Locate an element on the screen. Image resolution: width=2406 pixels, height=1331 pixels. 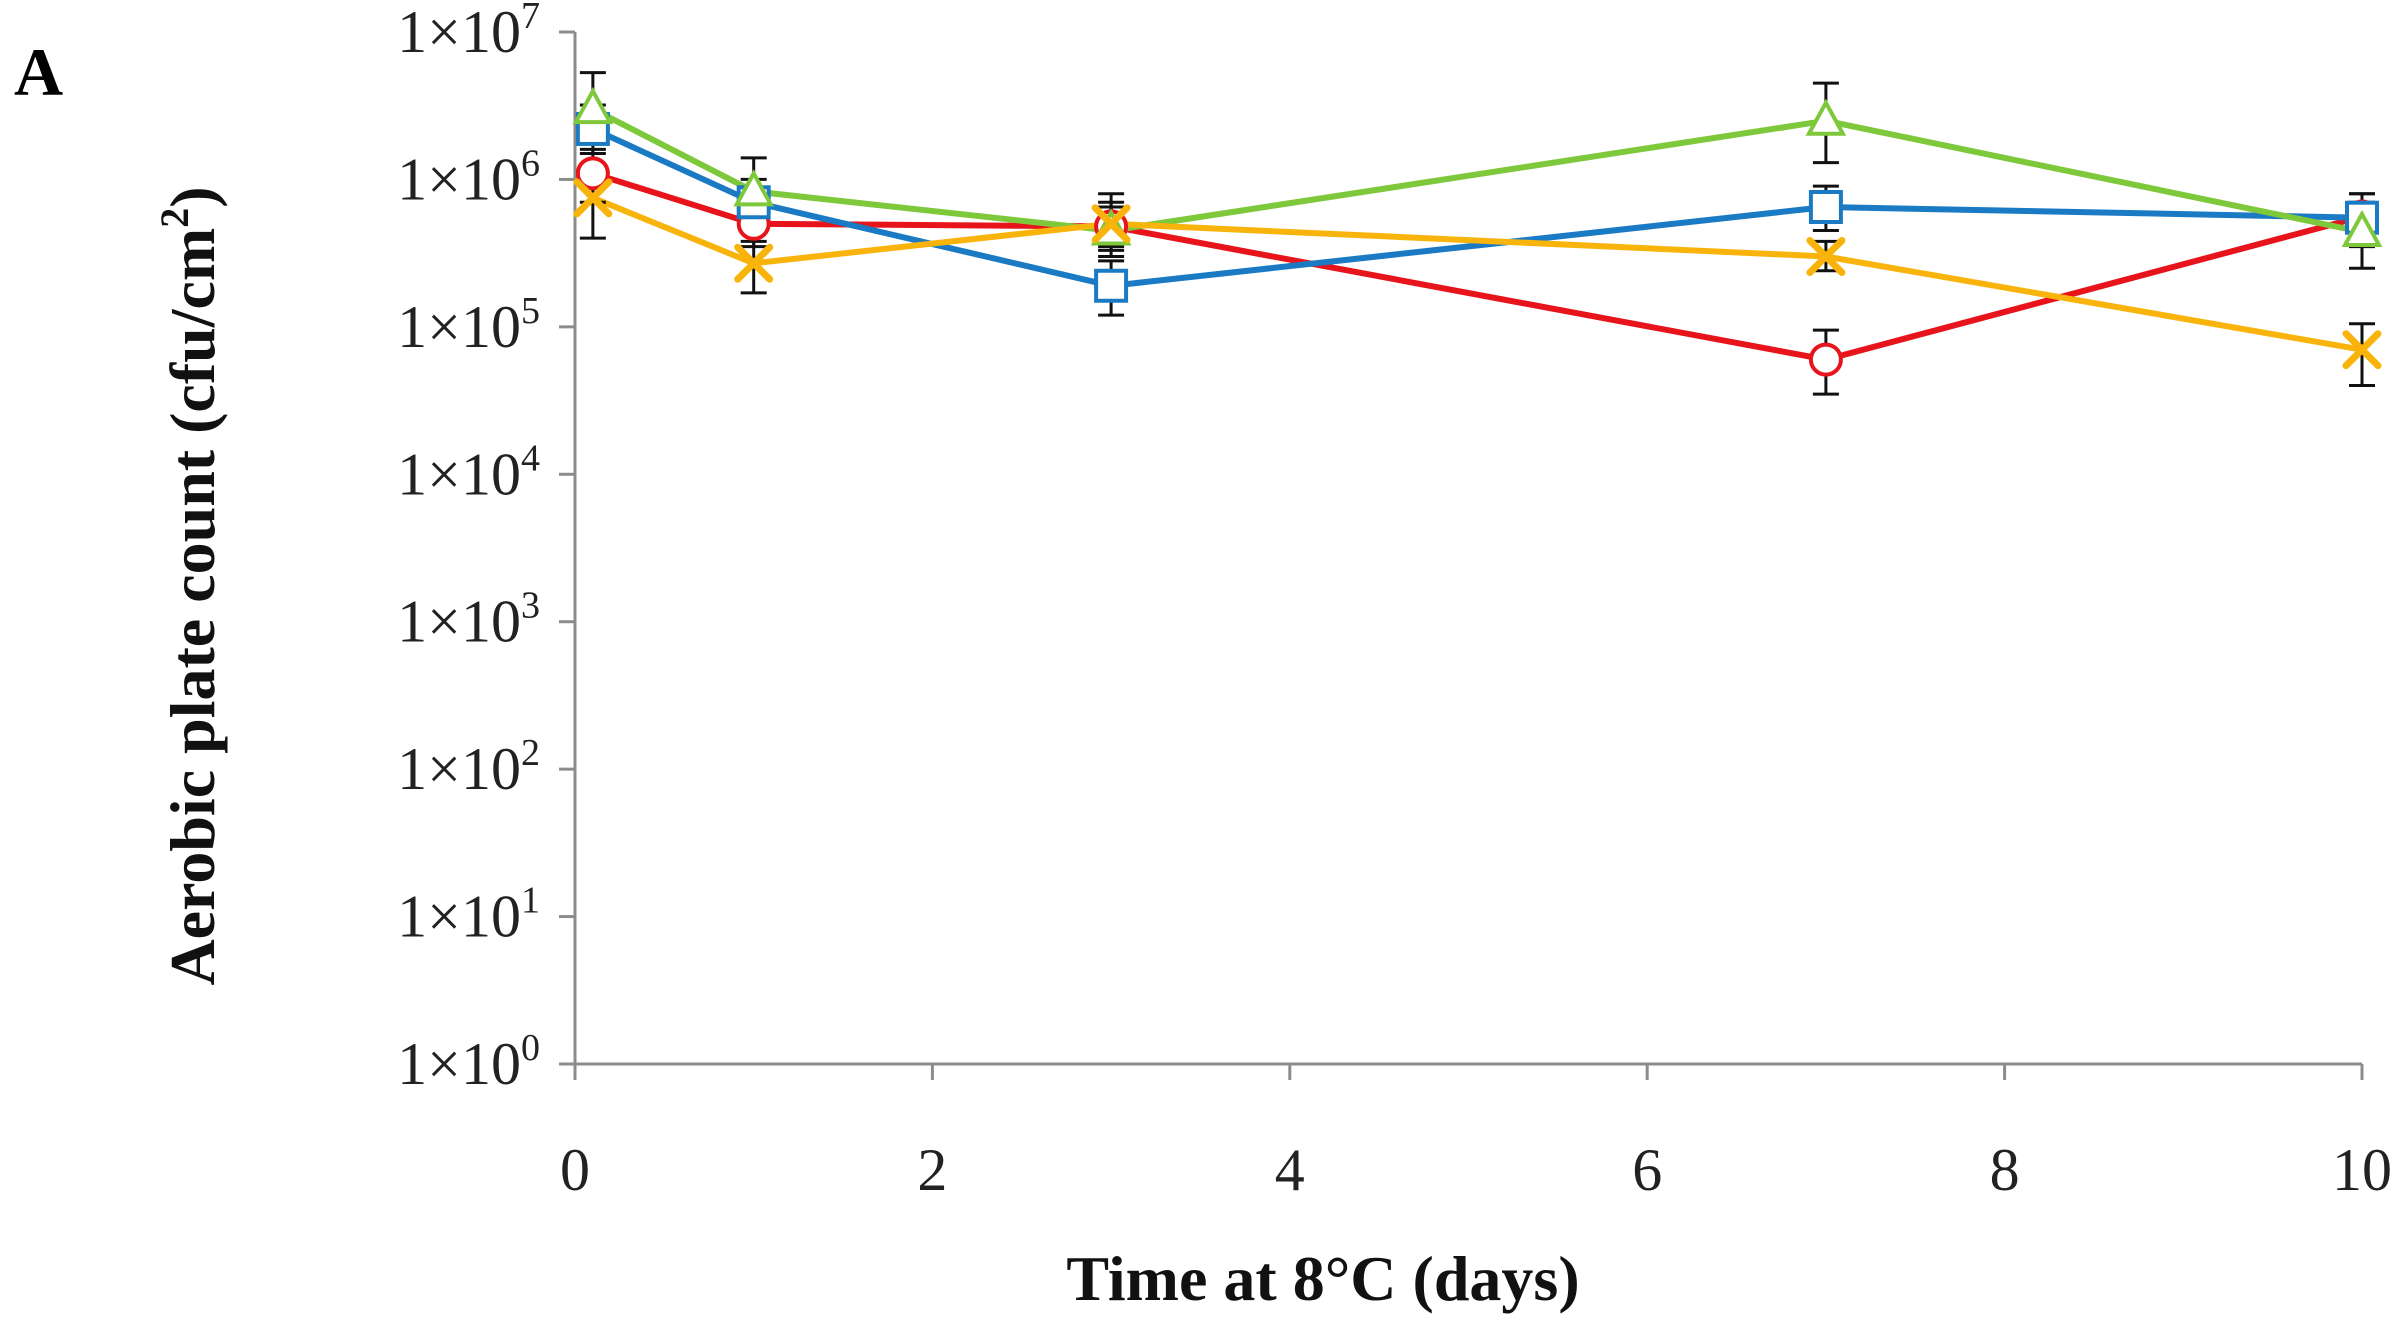
y-tick-label: 1×10⁴ is located at coordinates (468, 472).